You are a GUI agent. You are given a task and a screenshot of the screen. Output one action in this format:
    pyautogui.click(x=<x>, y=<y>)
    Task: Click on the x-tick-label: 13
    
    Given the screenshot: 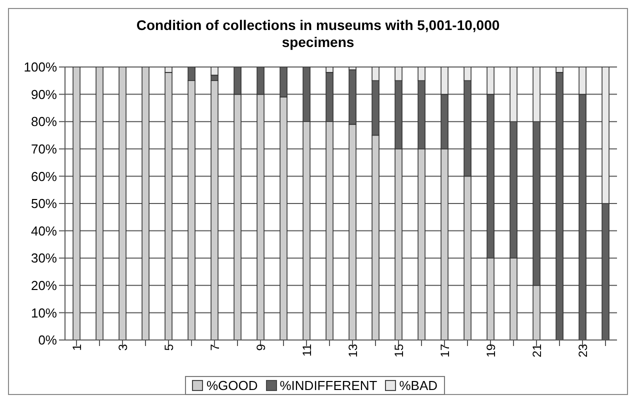 What is the action you would take?
    pyautogui.click(x=353, y=351)
    